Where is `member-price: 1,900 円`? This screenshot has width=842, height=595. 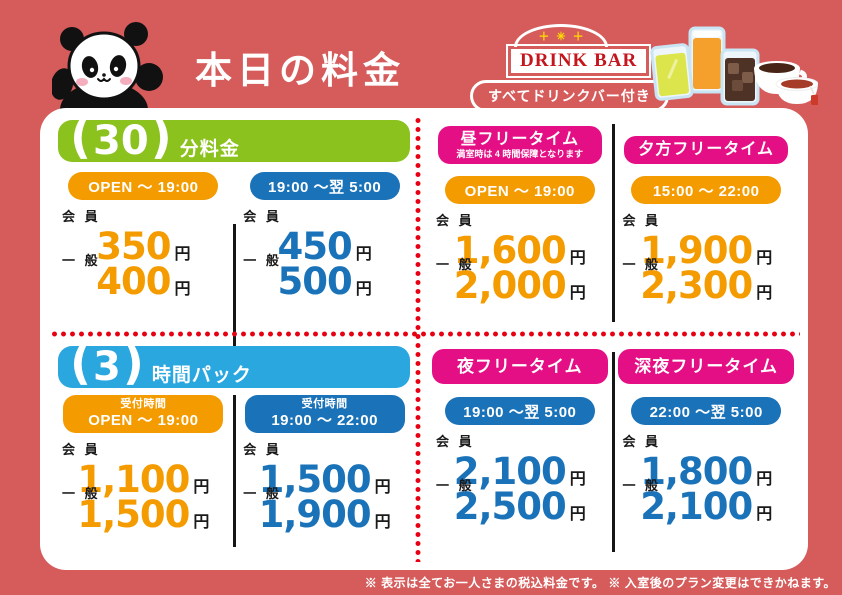
member-price: 1,900 円 is located at coordinates (706, 250).